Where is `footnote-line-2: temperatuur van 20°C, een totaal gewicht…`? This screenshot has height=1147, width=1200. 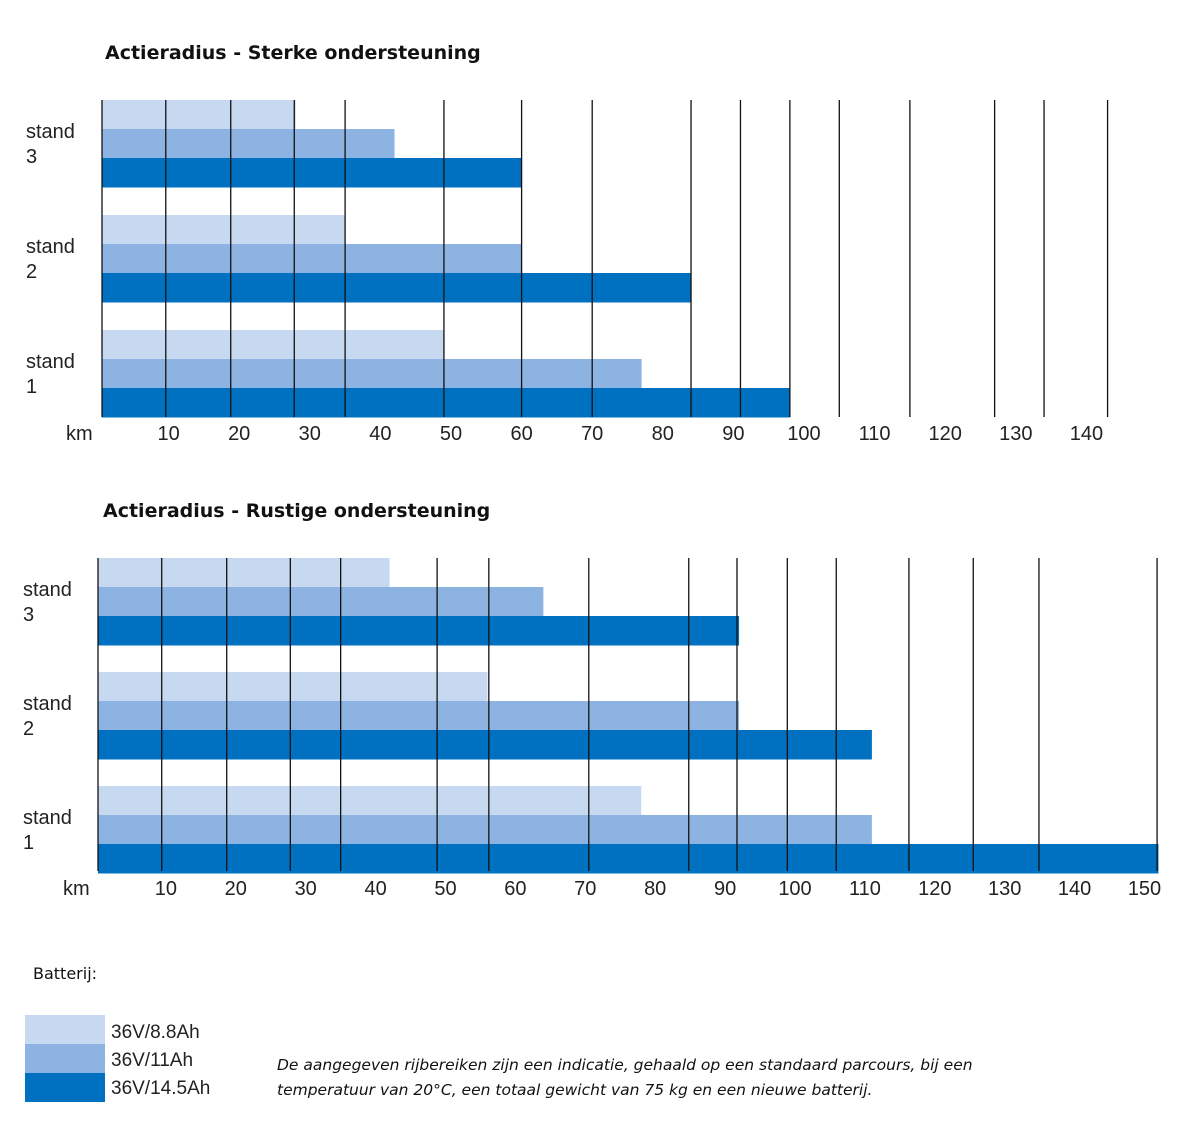 footnote-line-2: temperatuur van 20°C, een totaal gewicht… is located at coordinates (575, 1090).